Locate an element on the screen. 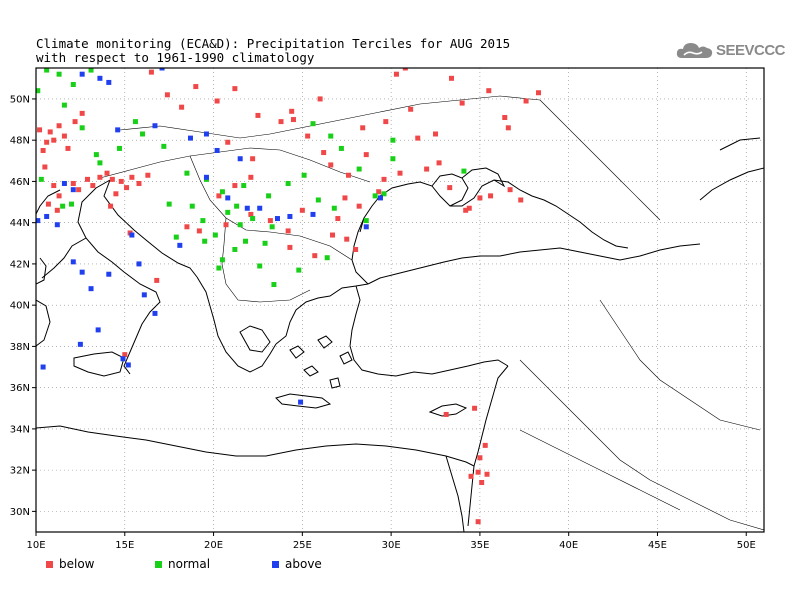 The width and height of the screenshot is (800, 600). legend-normal: normal is located at coordinates (182, 564).